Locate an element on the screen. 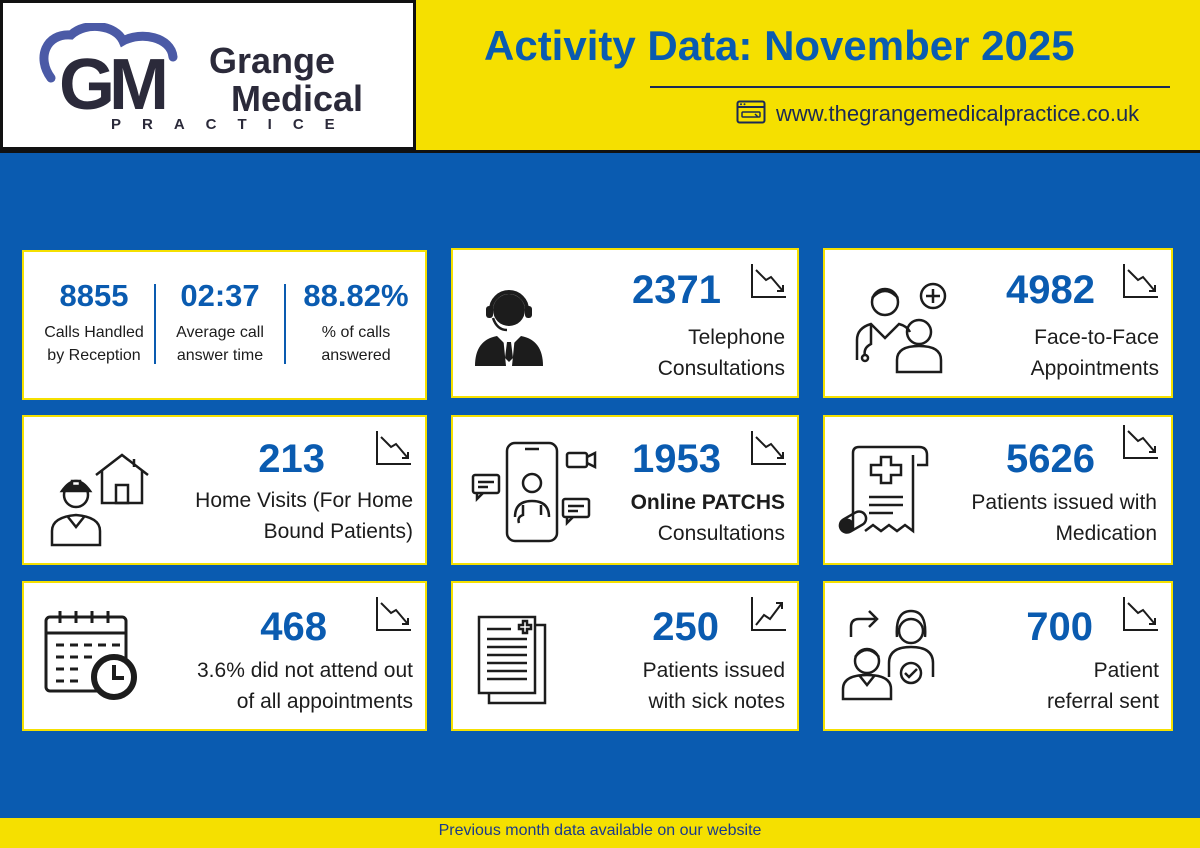 The width and height of the screenshot is (1200, 848). calls-handled-label-2: by Reception is located at coordinates (94, 355).